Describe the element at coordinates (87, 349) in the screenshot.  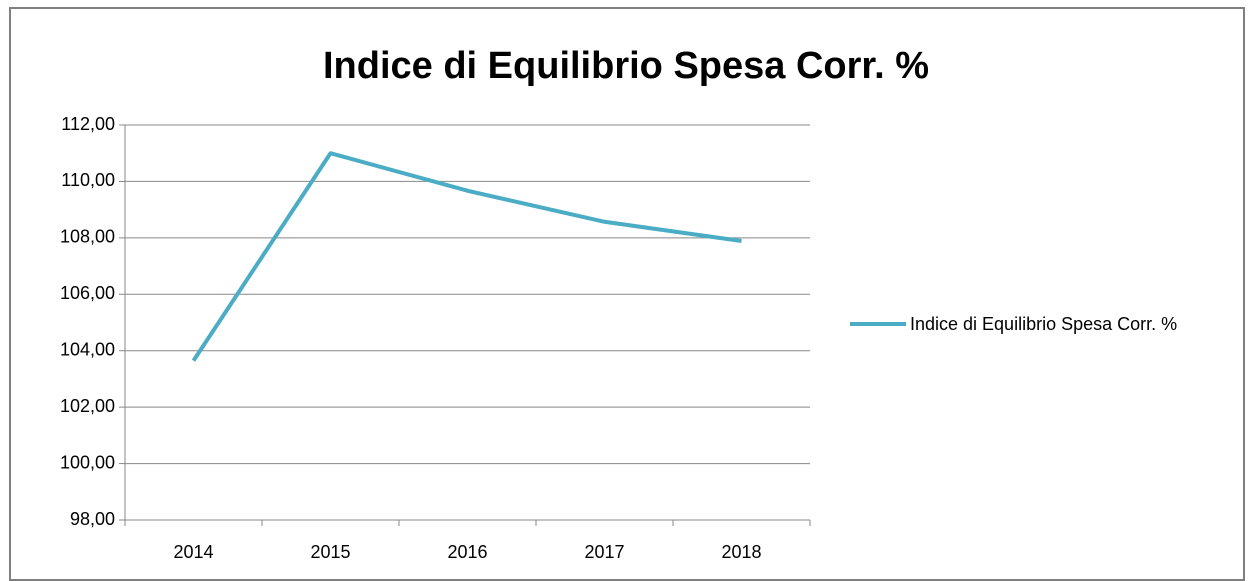
I see `y-tick-label: 104,00` at that location.